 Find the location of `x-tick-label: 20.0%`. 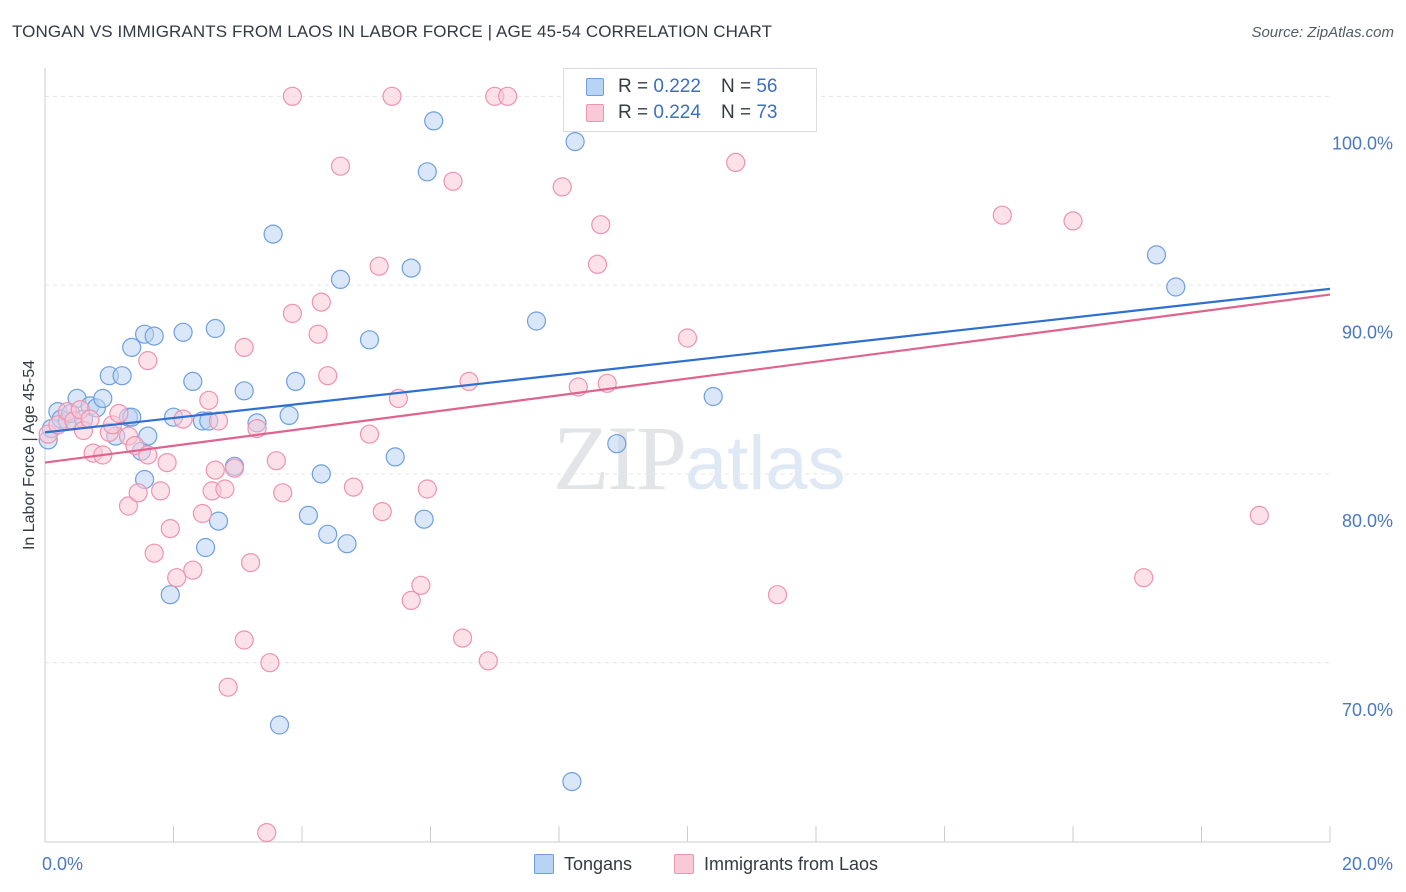

x-tick-label: 20.0% is located at coordinates (1367, 864).